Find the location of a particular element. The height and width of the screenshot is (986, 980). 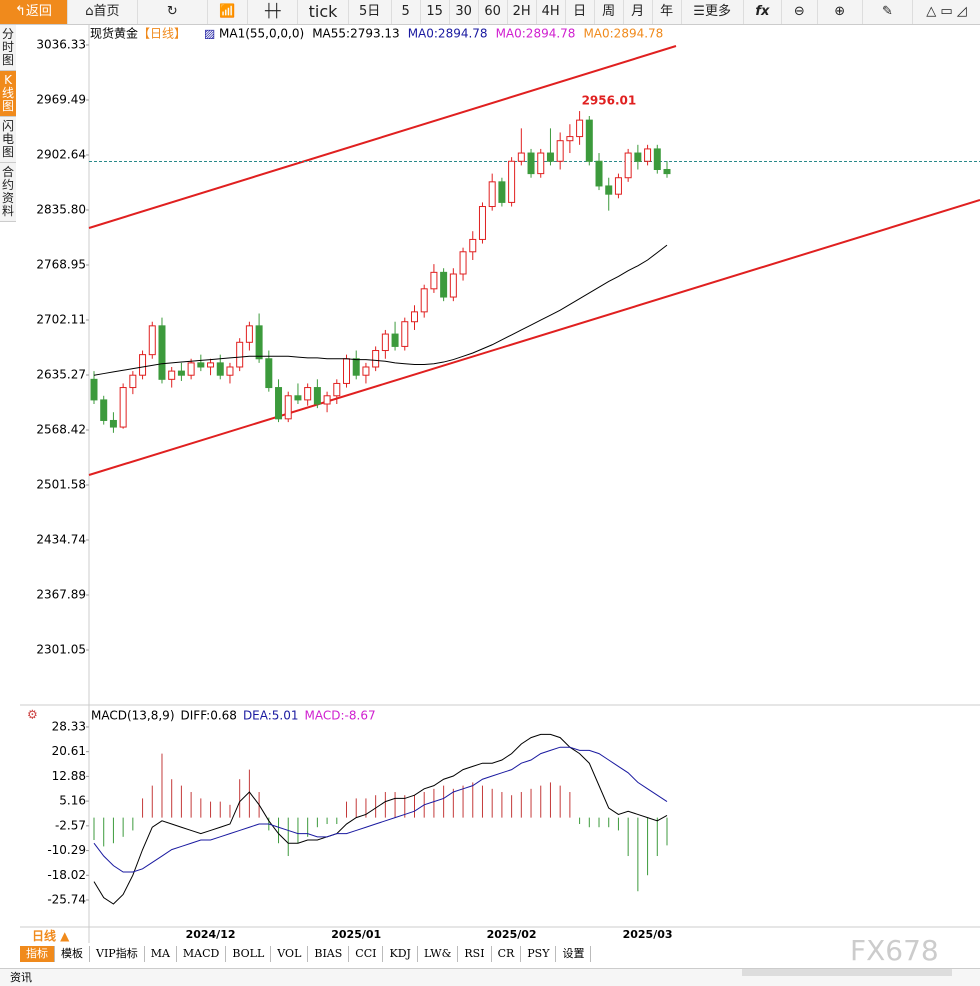

scrollbar is located at coordinates (847, 972).